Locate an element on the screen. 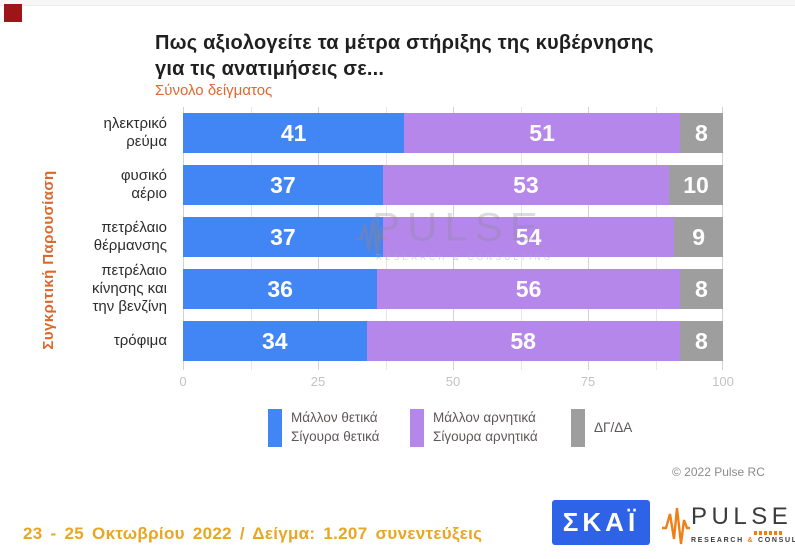 The width and height of the screenshot is (795, 559). copyright-note: © 2022 Pulse RC is located at coordinates (718, 472).